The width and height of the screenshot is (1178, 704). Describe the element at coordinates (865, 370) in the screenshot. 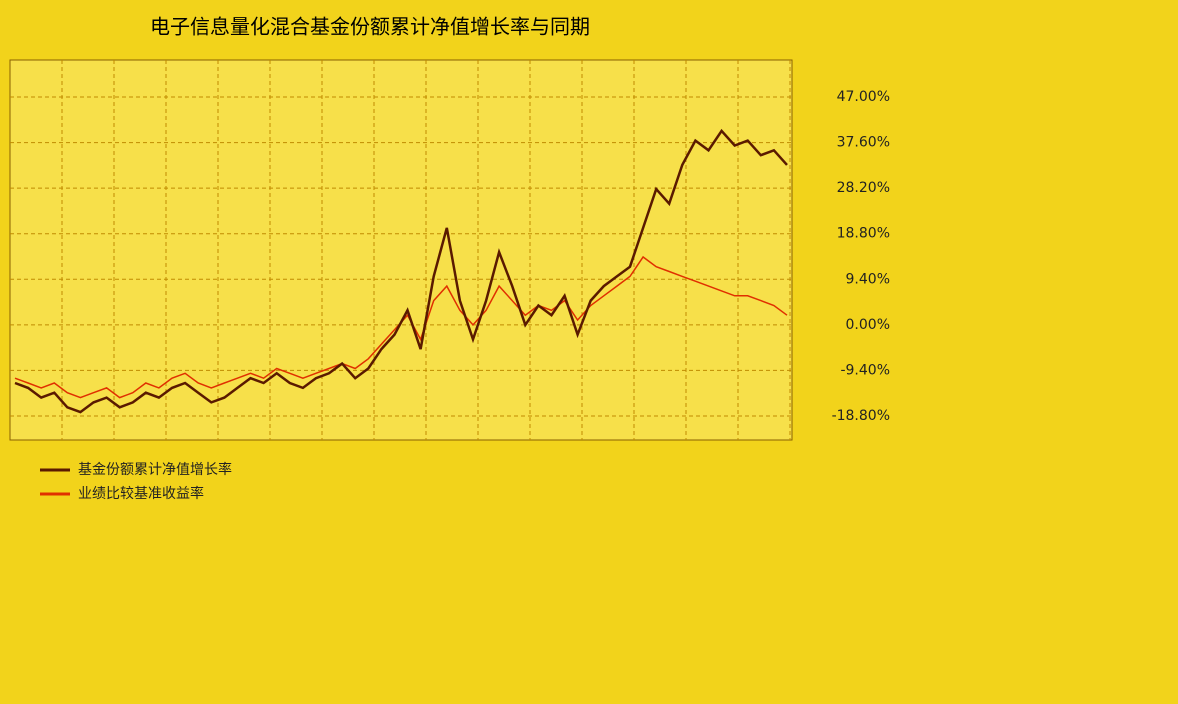

I see `y-tick-label: -9.40%` at that location.